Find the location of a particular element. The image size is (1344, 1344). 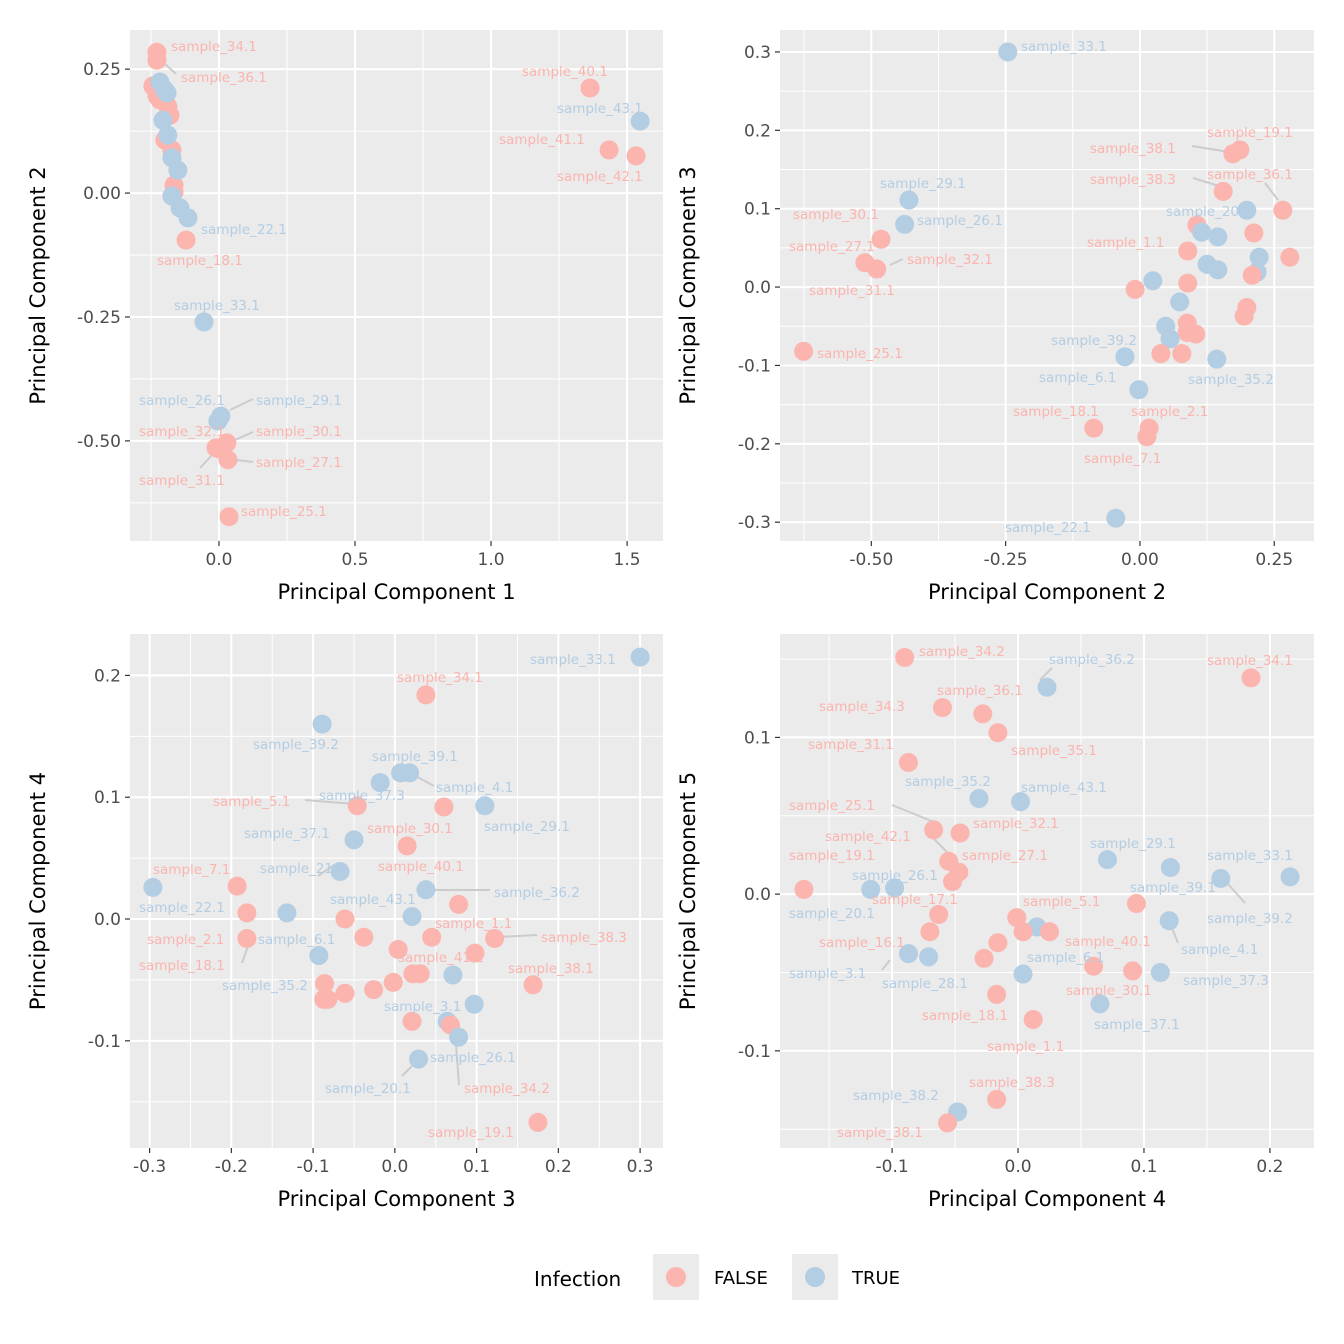

x-axis-title: Principal Component 2 is located at coordinates (1047, 592).